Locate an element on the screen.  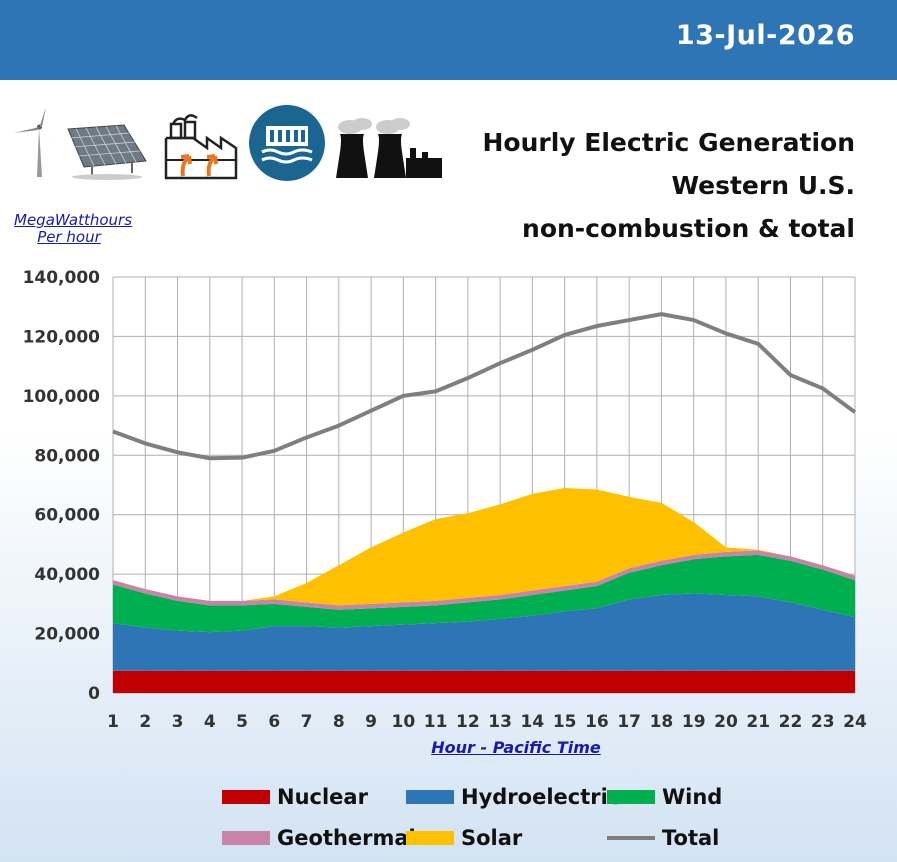
solar-panel-icon is located at coordinates (105, 152).